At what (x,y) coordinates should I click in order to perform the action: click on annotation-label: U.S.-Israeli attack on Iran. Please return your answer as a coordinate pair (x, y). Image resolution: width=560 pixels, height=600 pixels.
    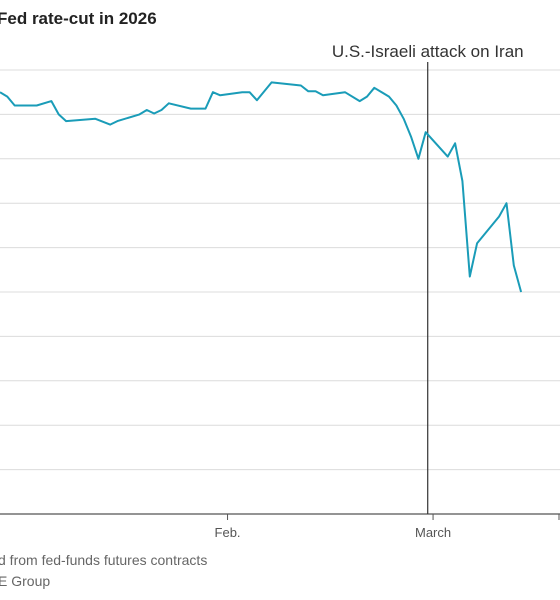
    Looking at the image, I should click on (428, 51).